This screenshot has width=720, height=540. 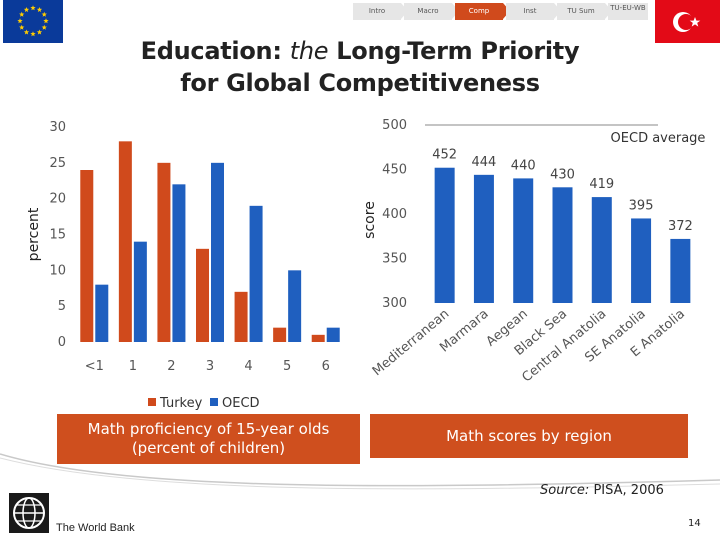 What do you see at coordinates (287, 366) in the screenshot?
I see `x-tick-label: 5` at bounding box center [287, 366].